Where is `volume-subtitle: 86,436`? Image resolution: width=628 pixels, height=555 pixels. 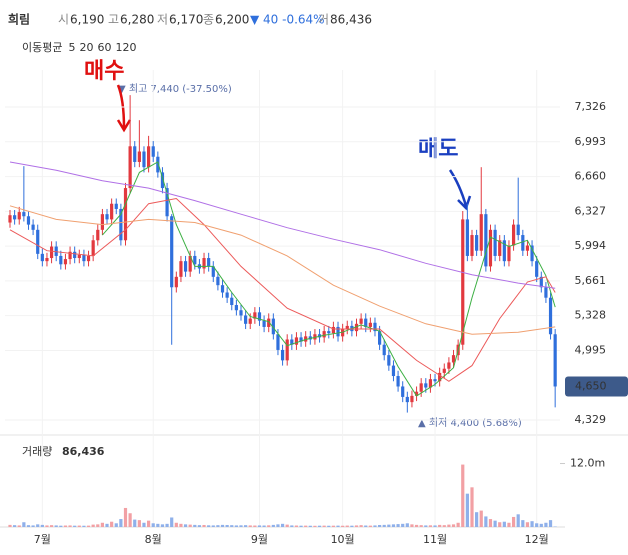 volume-subtitle: 86,436 is located at coordinates (83, 451).